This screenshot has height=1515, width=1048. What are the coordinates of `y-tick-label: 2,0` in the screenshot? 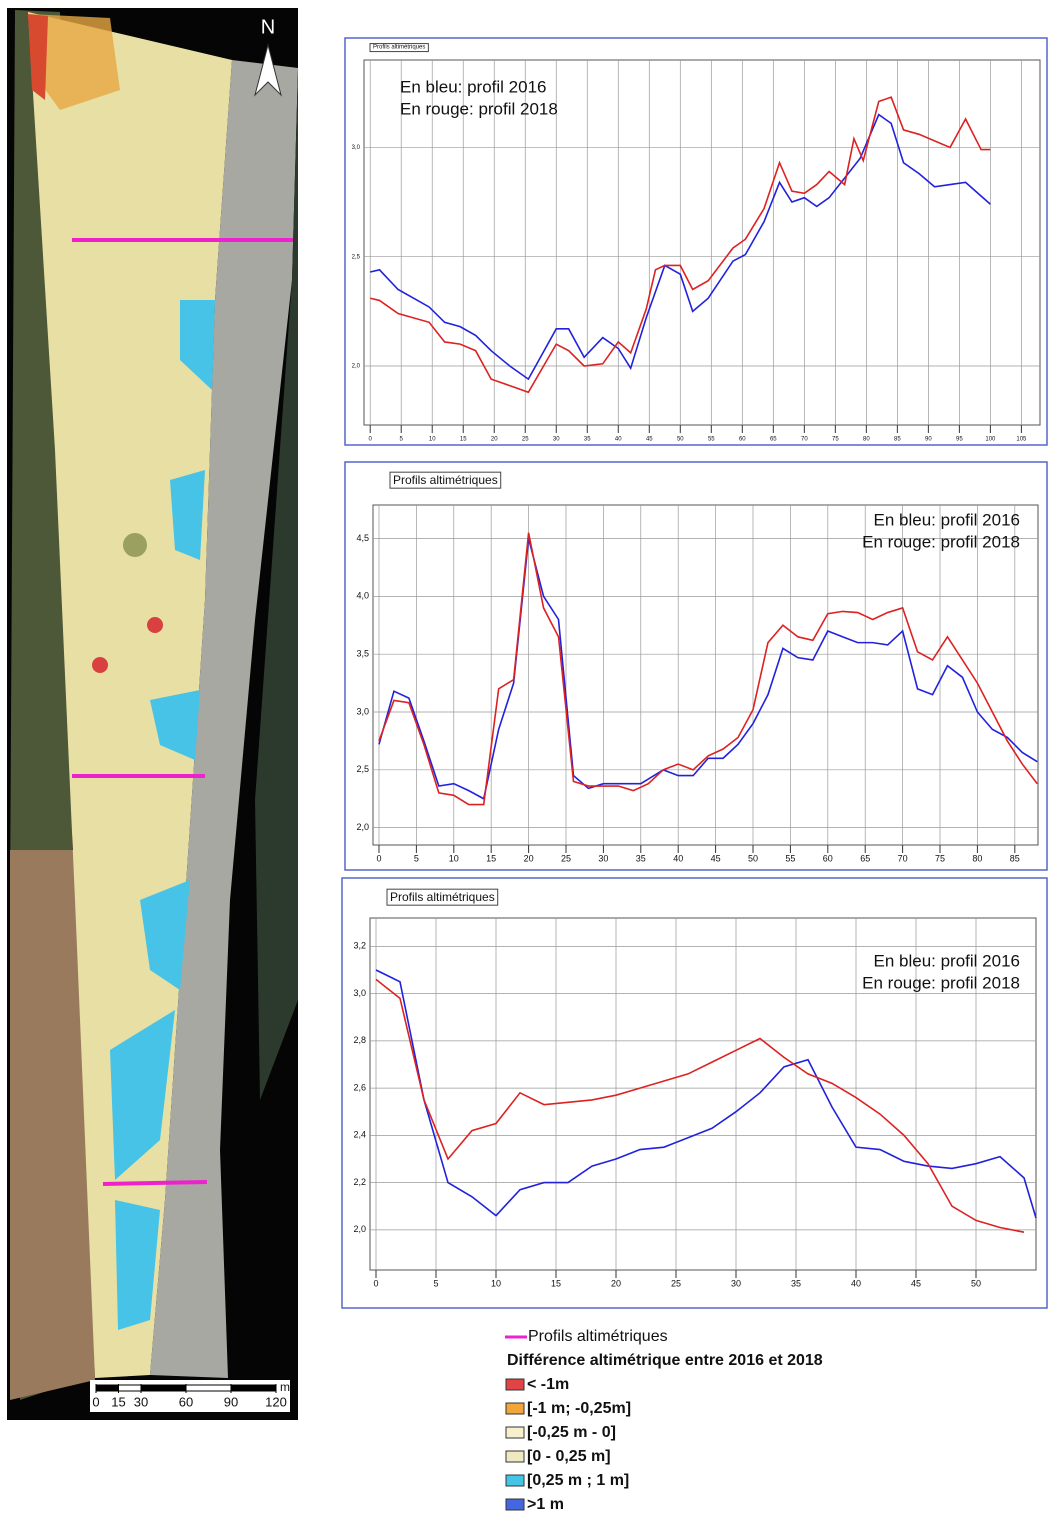 It's located at (356, 367).